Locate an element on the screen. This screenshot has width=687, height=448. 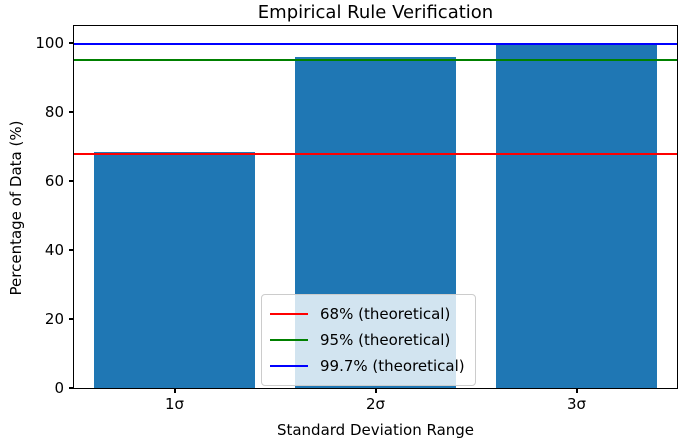
legend-item: 95% (theoretical) is located at coordinates (367, 340).